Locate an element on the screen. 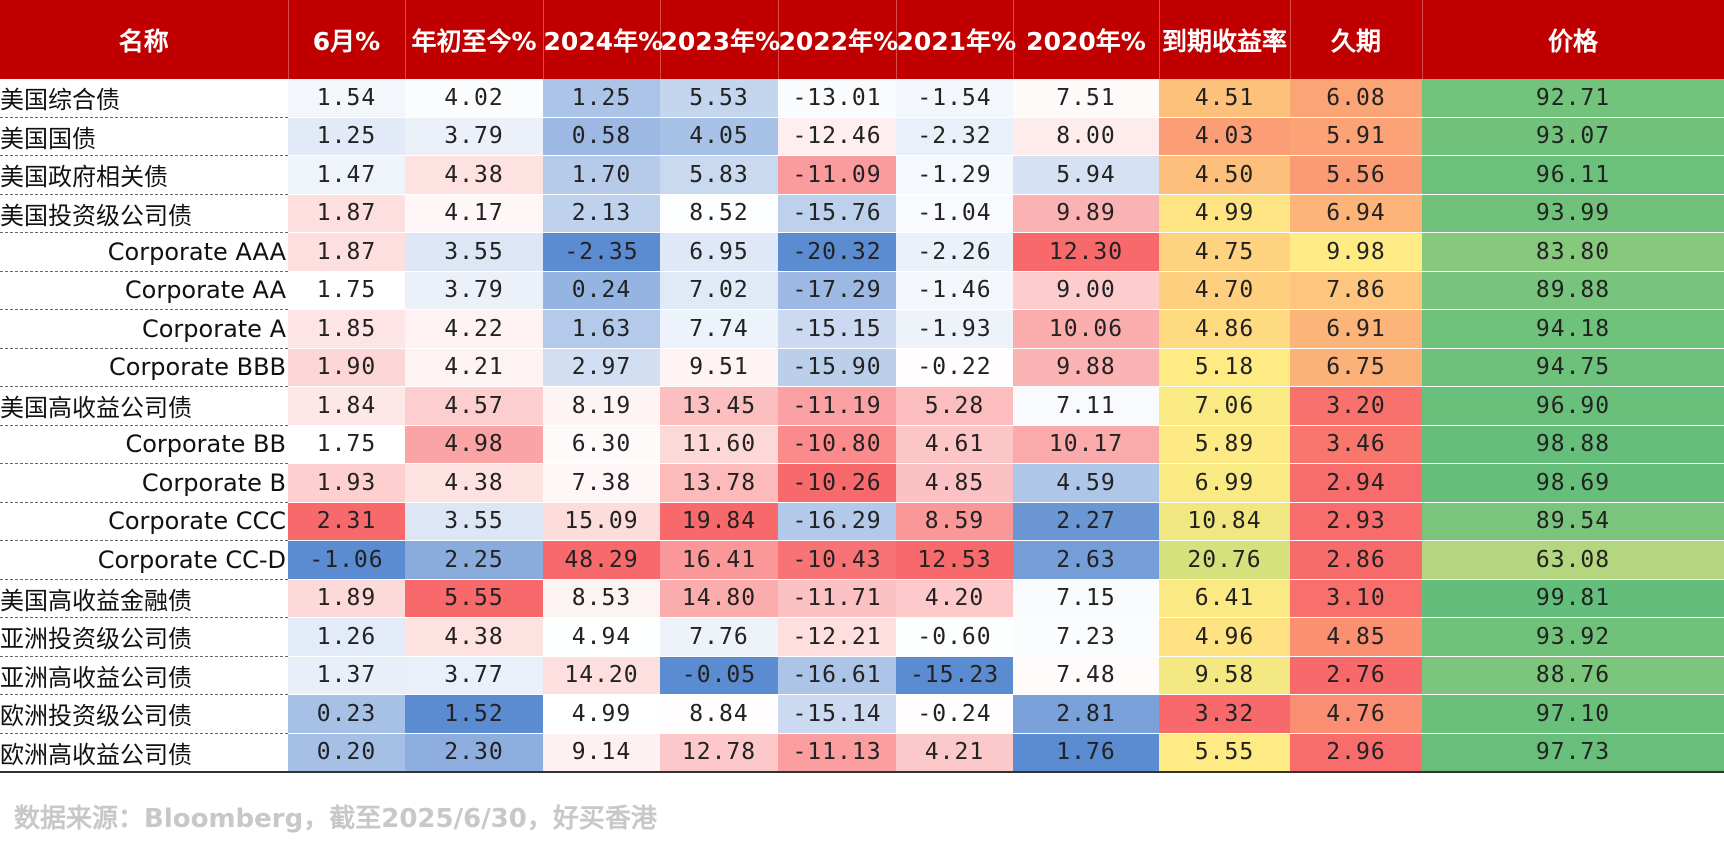  value-cell: -1.54 is located at coordinates (954, 98).